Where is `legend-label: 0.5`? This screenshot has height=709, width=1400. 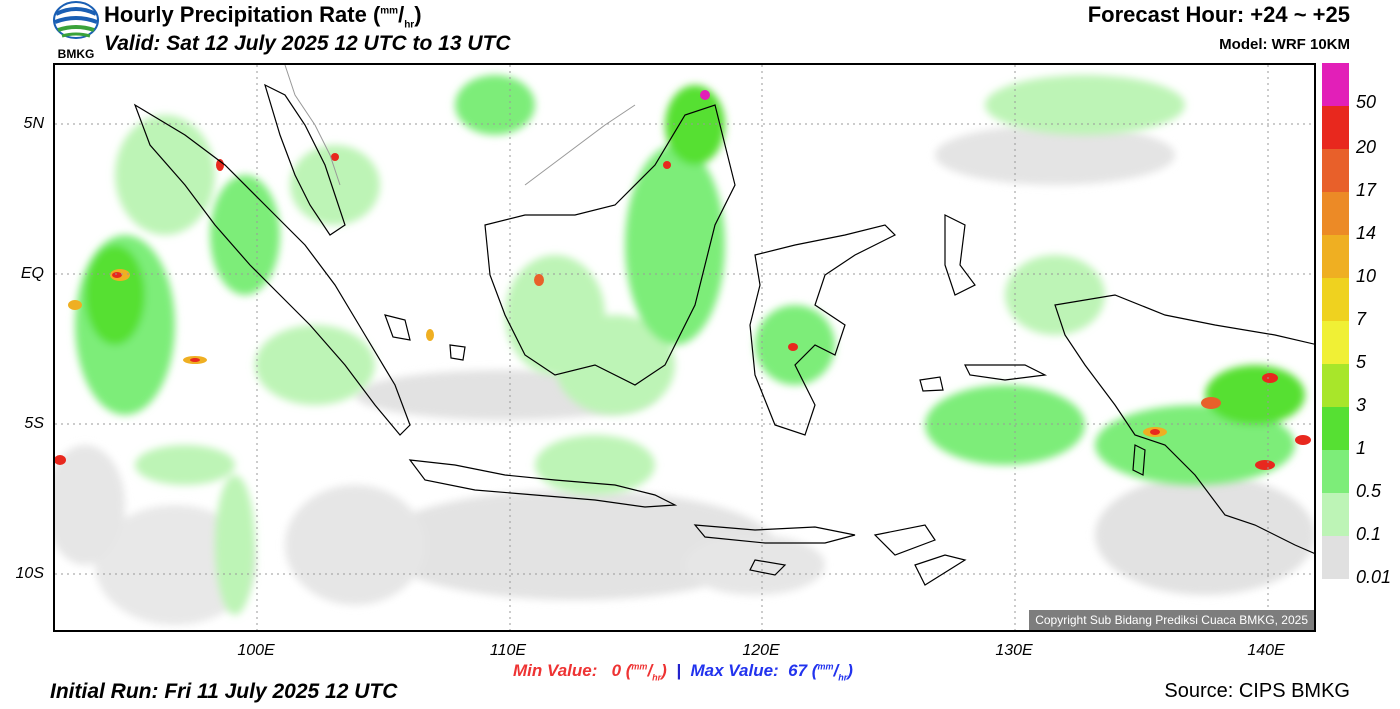 legend-label: 0.5 is located at coordinates (1369, 491).